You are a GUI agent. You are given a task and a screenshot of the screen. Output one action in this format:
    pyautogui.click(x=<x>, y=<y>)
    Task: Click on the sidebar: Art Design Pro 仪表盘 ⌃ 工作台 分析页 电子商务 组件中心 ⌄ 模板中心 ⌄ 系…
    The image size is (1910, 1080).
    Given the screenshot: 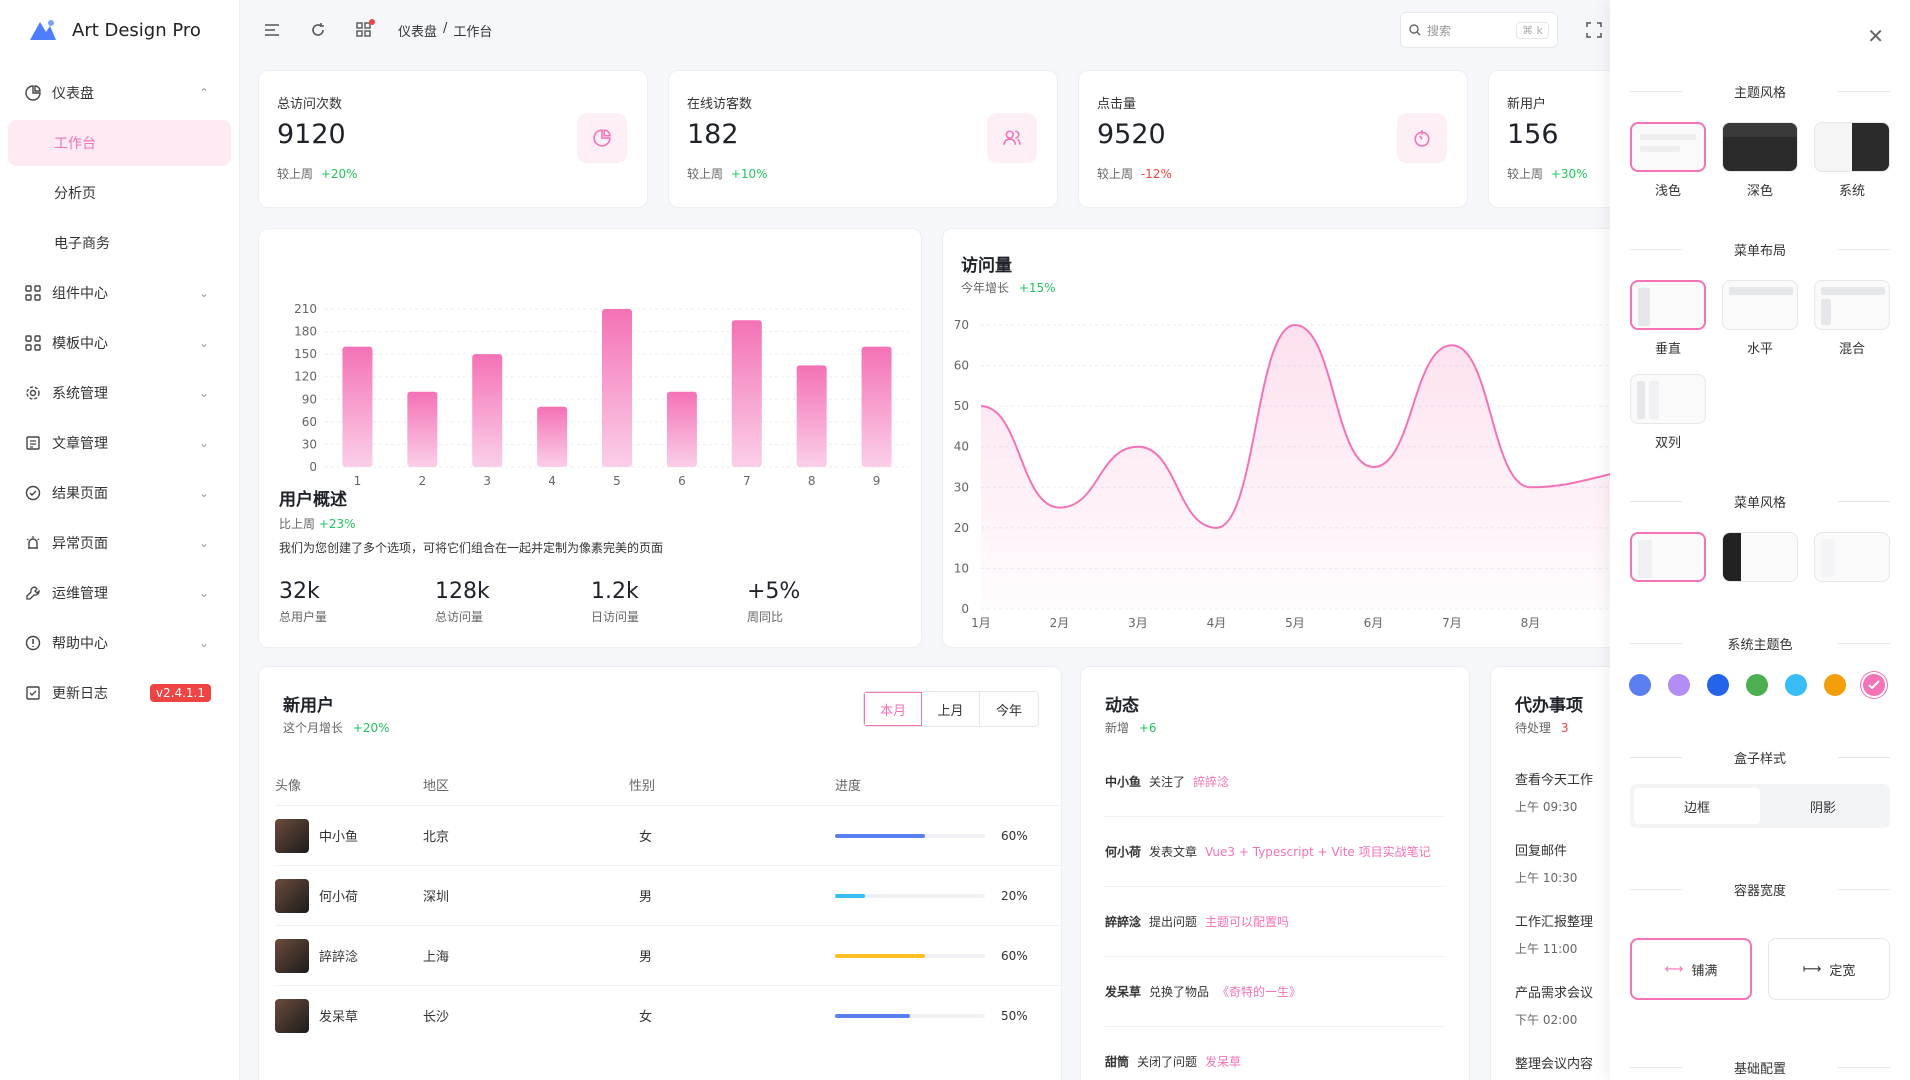 What is the action you would take?
    pyautogui.click(x=120, y=540)
    